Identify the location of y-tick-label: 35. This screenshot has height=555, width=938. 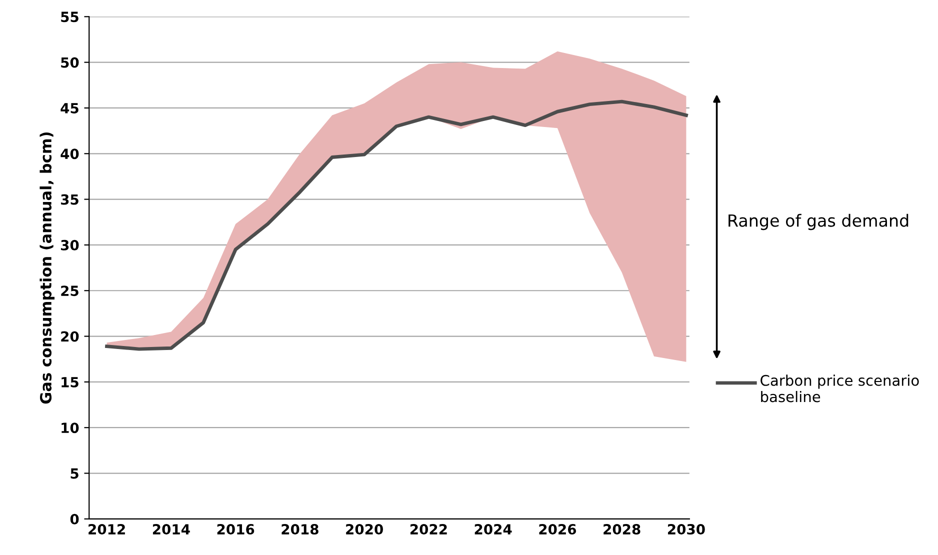
(69, 199).